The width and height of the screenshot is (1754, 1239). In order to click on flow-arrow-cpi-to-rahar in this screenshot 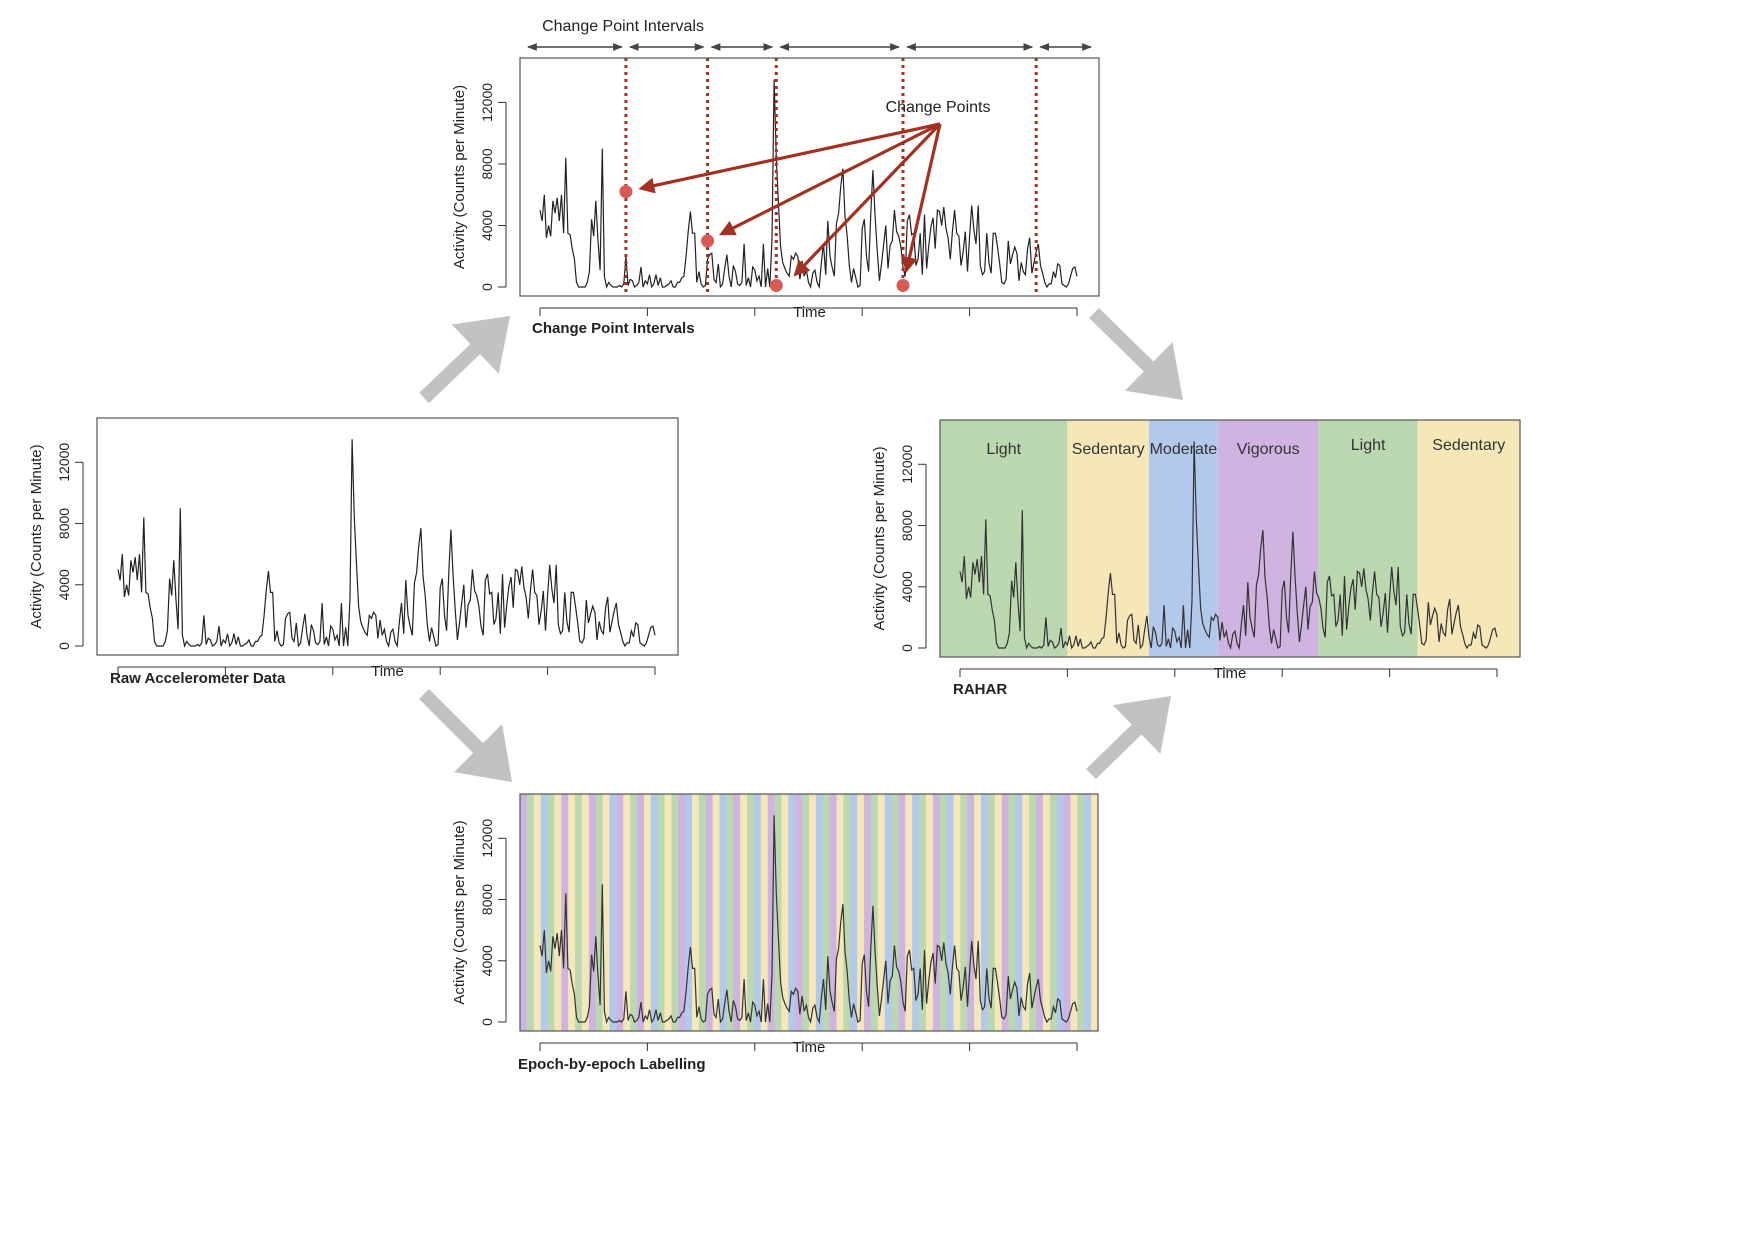, I will do `click(1136, 353)`.